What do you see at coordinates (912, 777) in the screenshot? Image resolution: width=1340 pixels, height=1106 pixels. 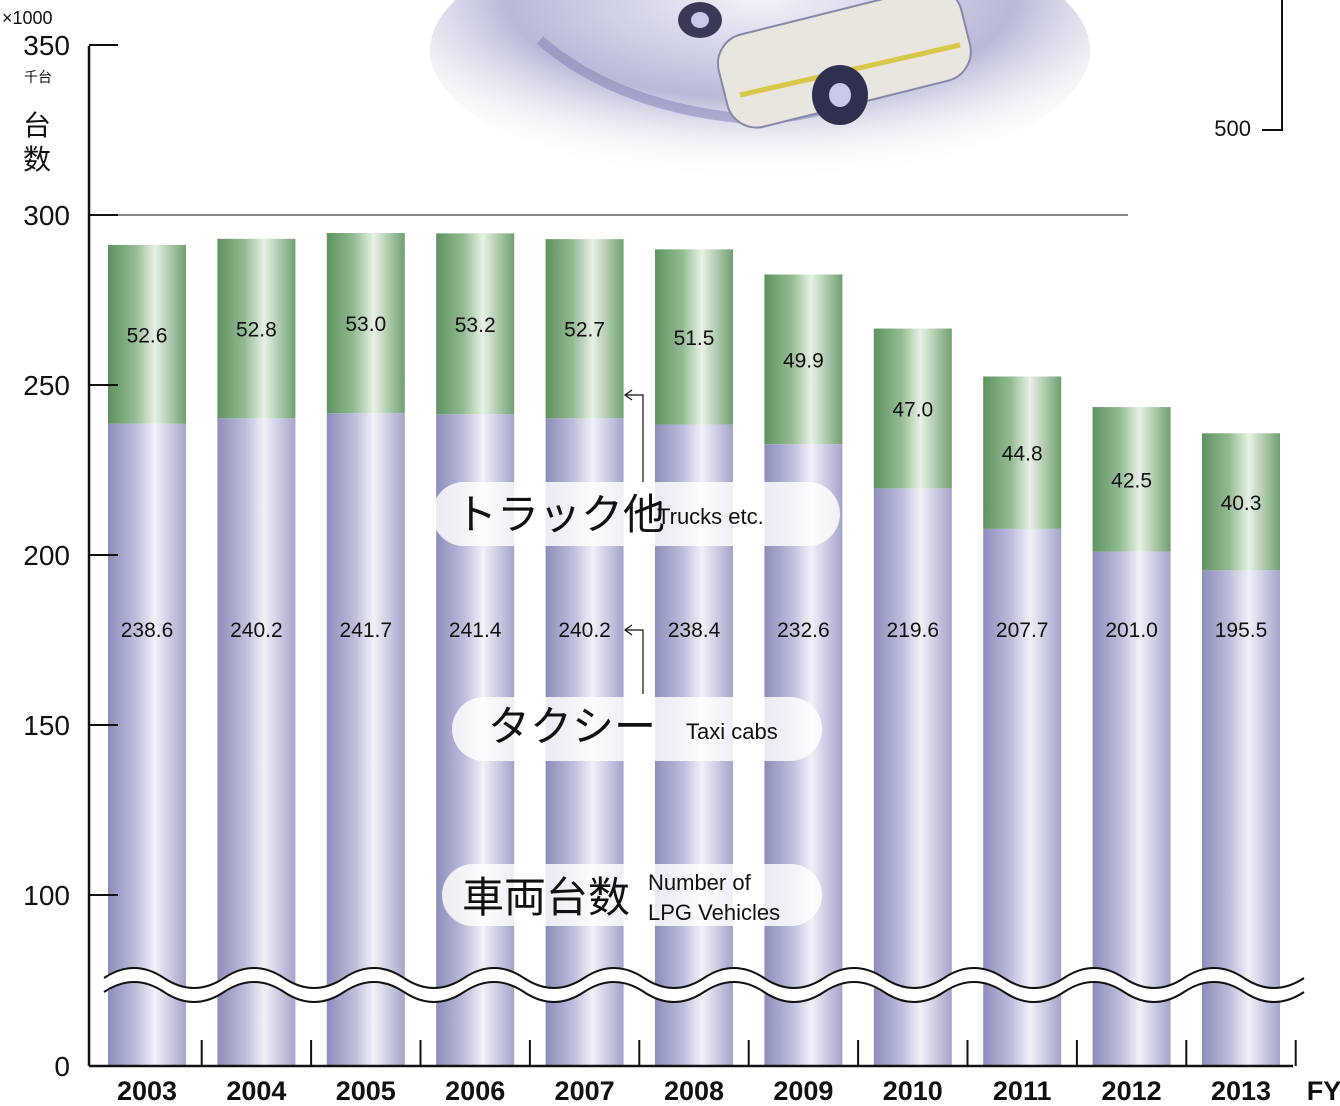 I see `bar-taxi-2010` at bounding box center [912, 777].